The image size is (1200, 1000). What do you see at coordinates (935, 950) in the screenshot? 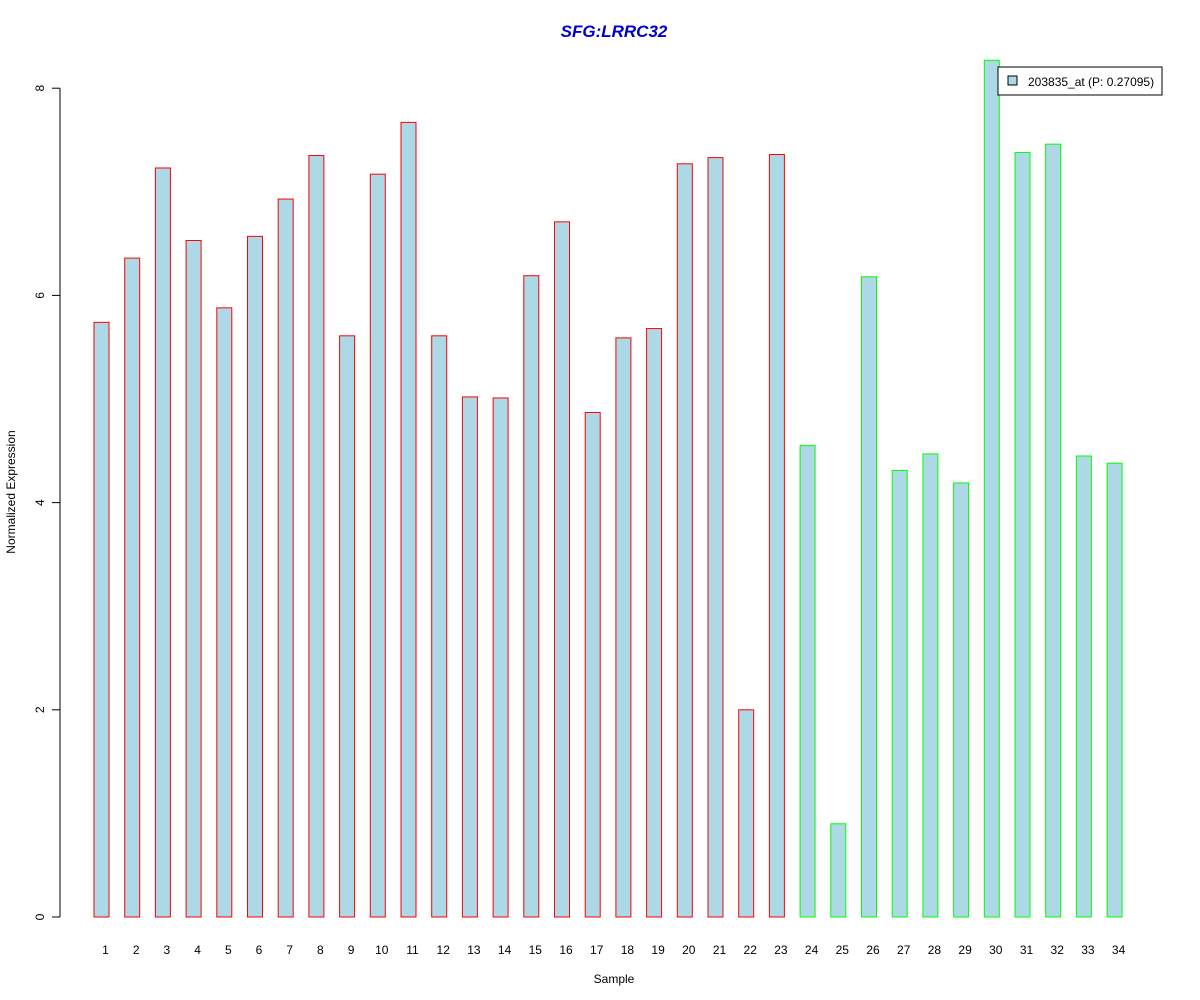
I see `x-tick-label: 28` at bounding box center [935, 950].